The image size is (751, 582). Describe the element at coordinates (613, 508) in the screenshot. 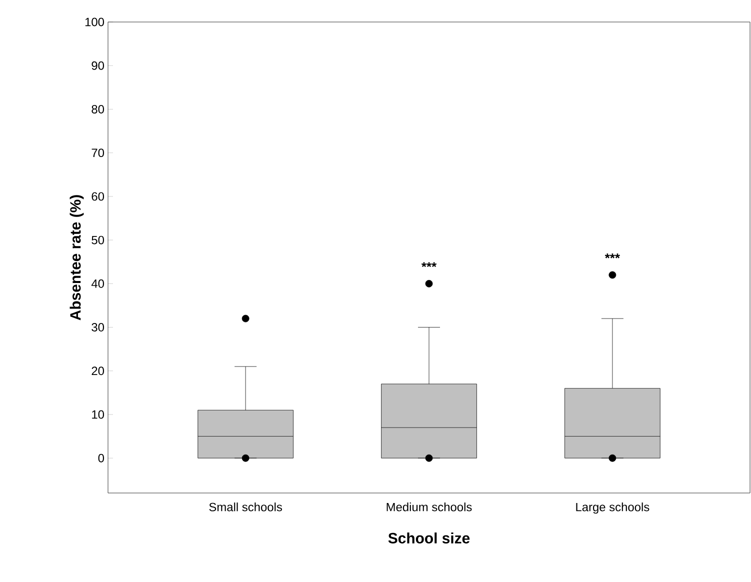

I see `x-tick-label: Large schools` at that location.